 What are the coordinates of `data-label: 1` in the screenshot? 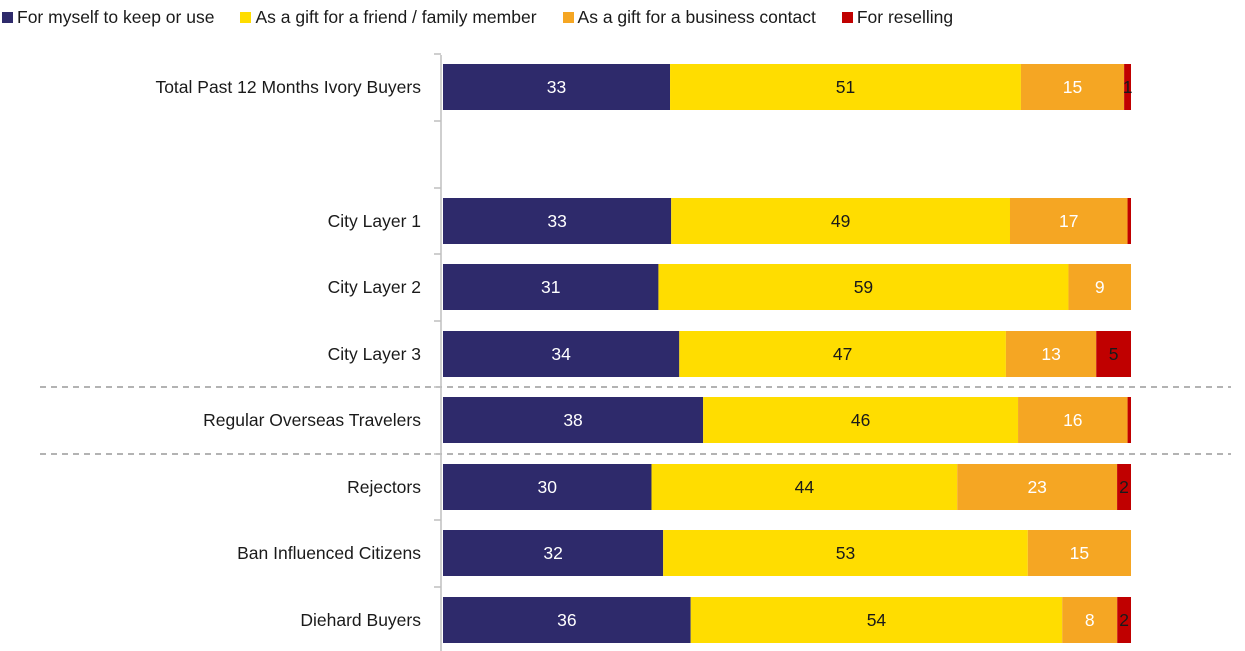 It's located at (1128, 87).